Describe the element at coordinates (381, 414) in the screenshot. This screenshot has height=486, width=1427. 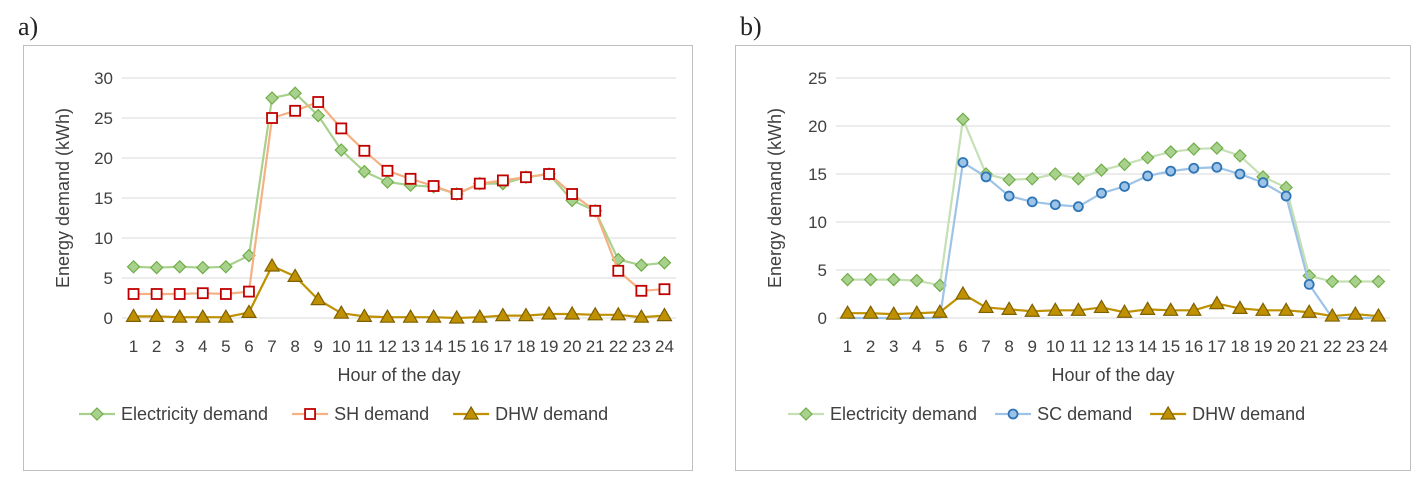
I see `legend-label: SH demand` at that location.